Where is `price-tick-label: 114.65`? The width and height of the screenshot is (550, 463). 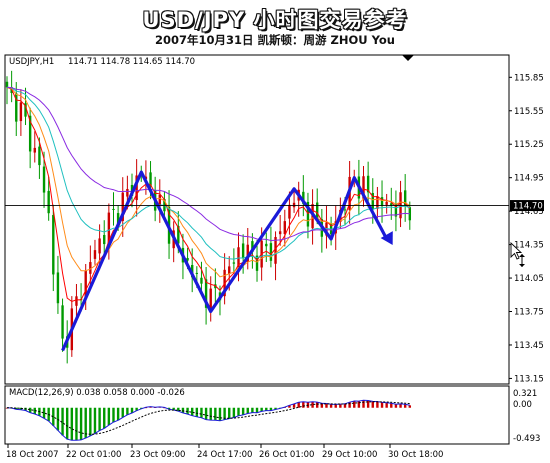 price-tick-label: 114.65 is located at coordinates (529, 212).